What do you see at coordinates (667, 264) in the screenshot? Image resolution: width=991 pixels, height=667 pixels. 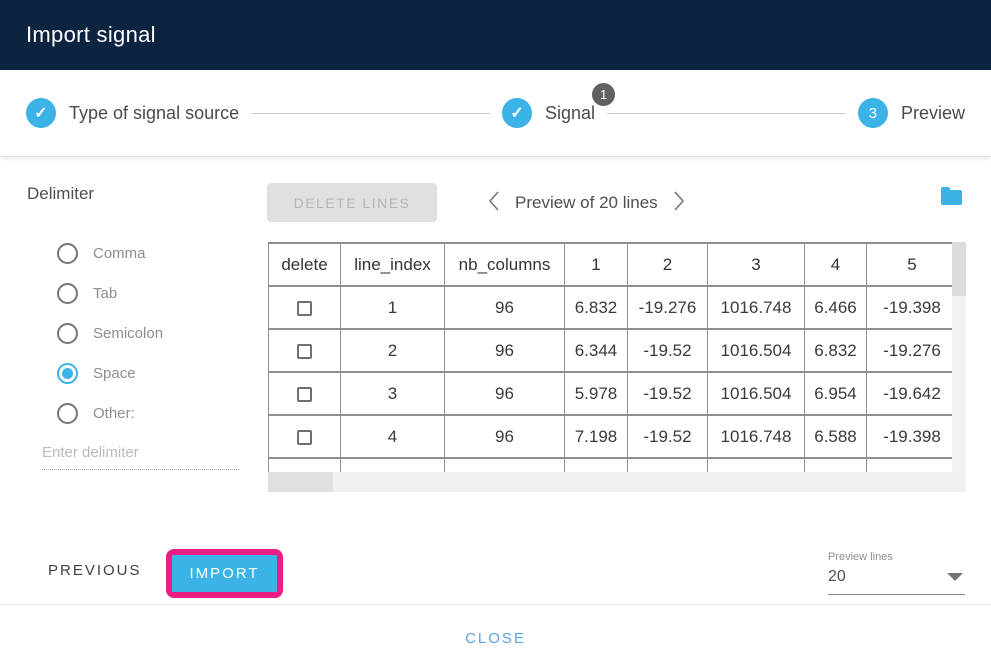 I see `column-header: 2` at bounding box center [667, 264].